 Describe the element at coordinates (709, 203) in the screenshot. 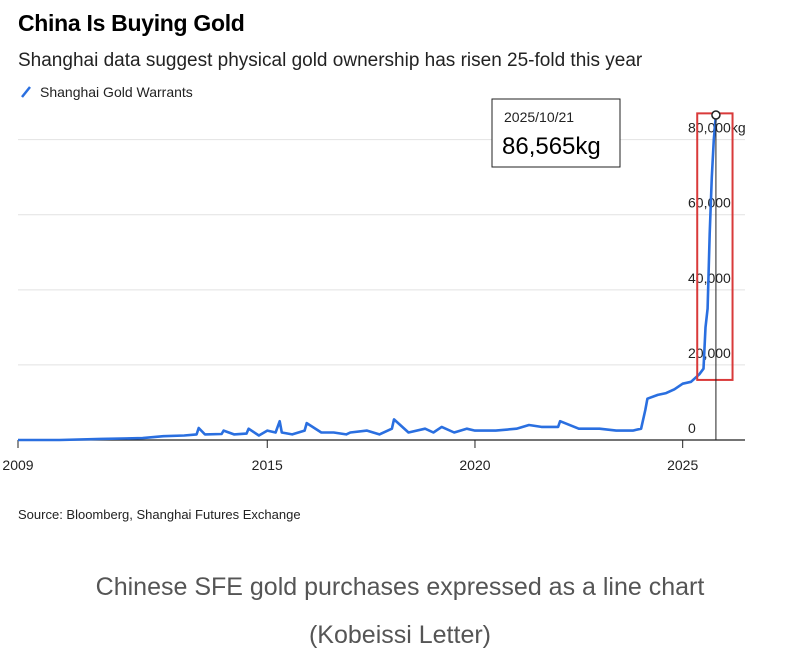

I see `y-tick-label: 60,000` at that location.